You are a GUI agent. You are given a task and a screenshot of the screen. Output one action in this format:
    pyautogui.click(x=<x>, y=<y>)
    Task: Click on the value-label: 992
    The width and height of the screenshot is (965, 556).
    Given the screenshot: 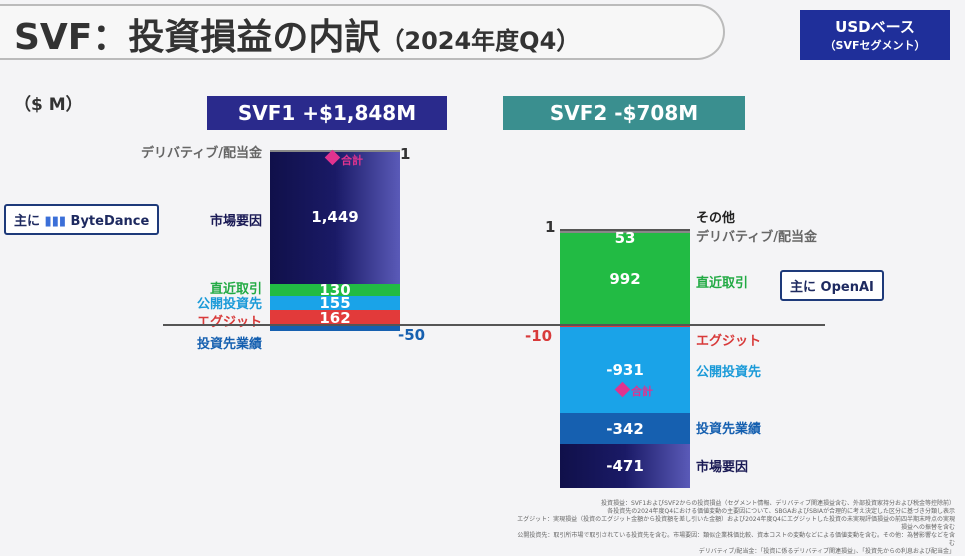 What is the action you would take?
    pyautogui.click(x=625, y=279)
    